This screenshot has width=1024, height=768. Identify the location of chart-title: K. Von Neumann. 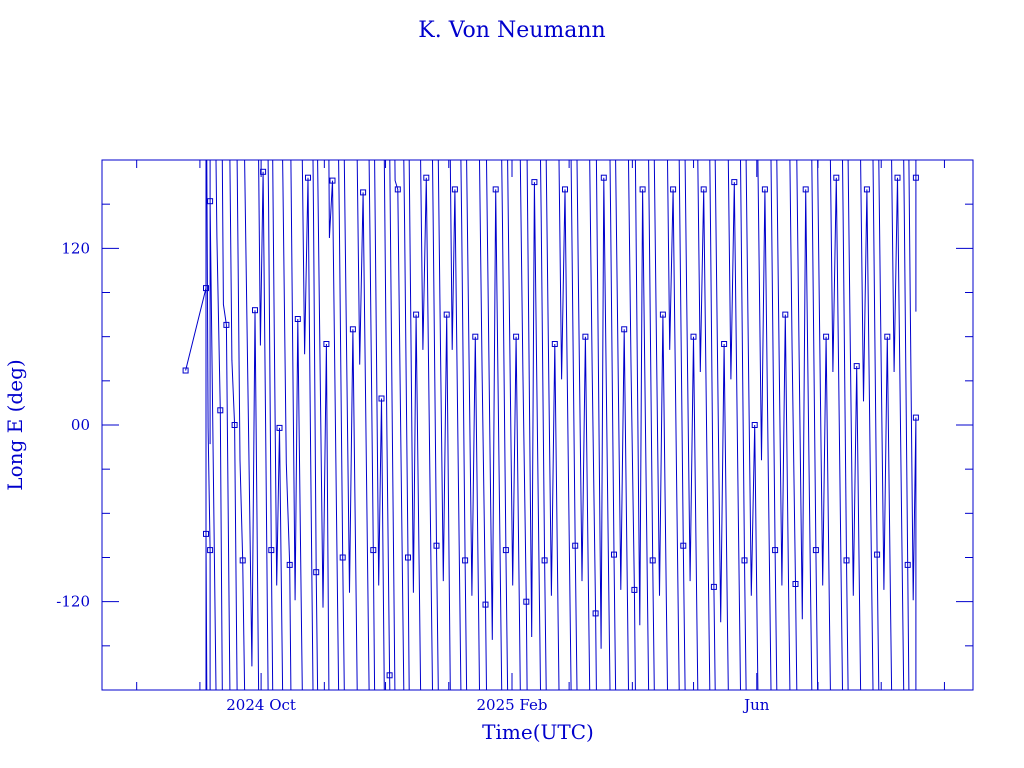
(511, 30).